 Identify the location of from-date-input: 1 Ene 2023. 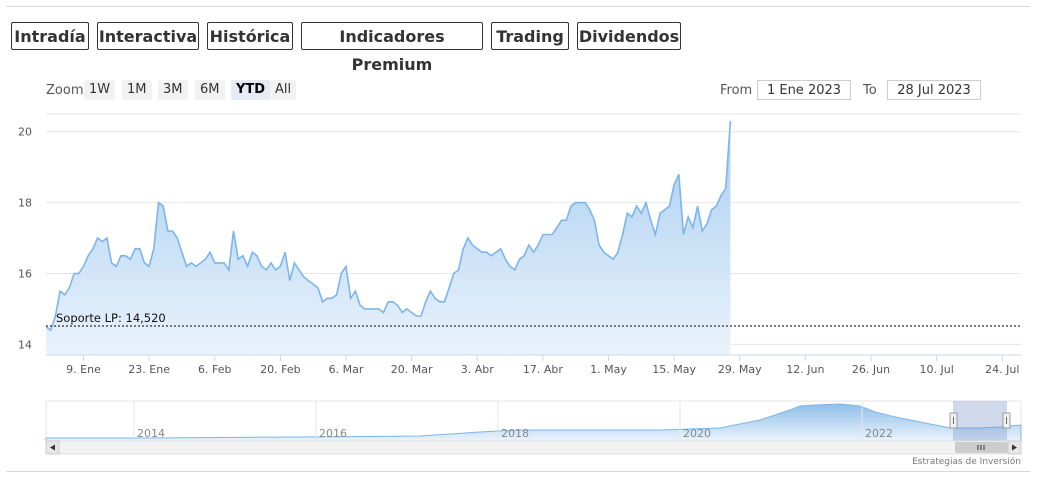
(804, 90).